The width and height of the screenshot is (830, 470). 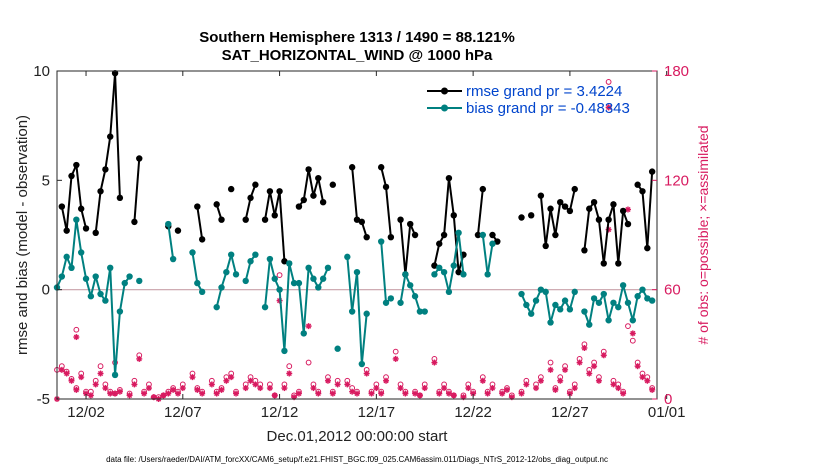 What do you see at coordinates (444, 108) in the screenshot?
I see `legend-bias-marker` at bounding box center [444, 108].